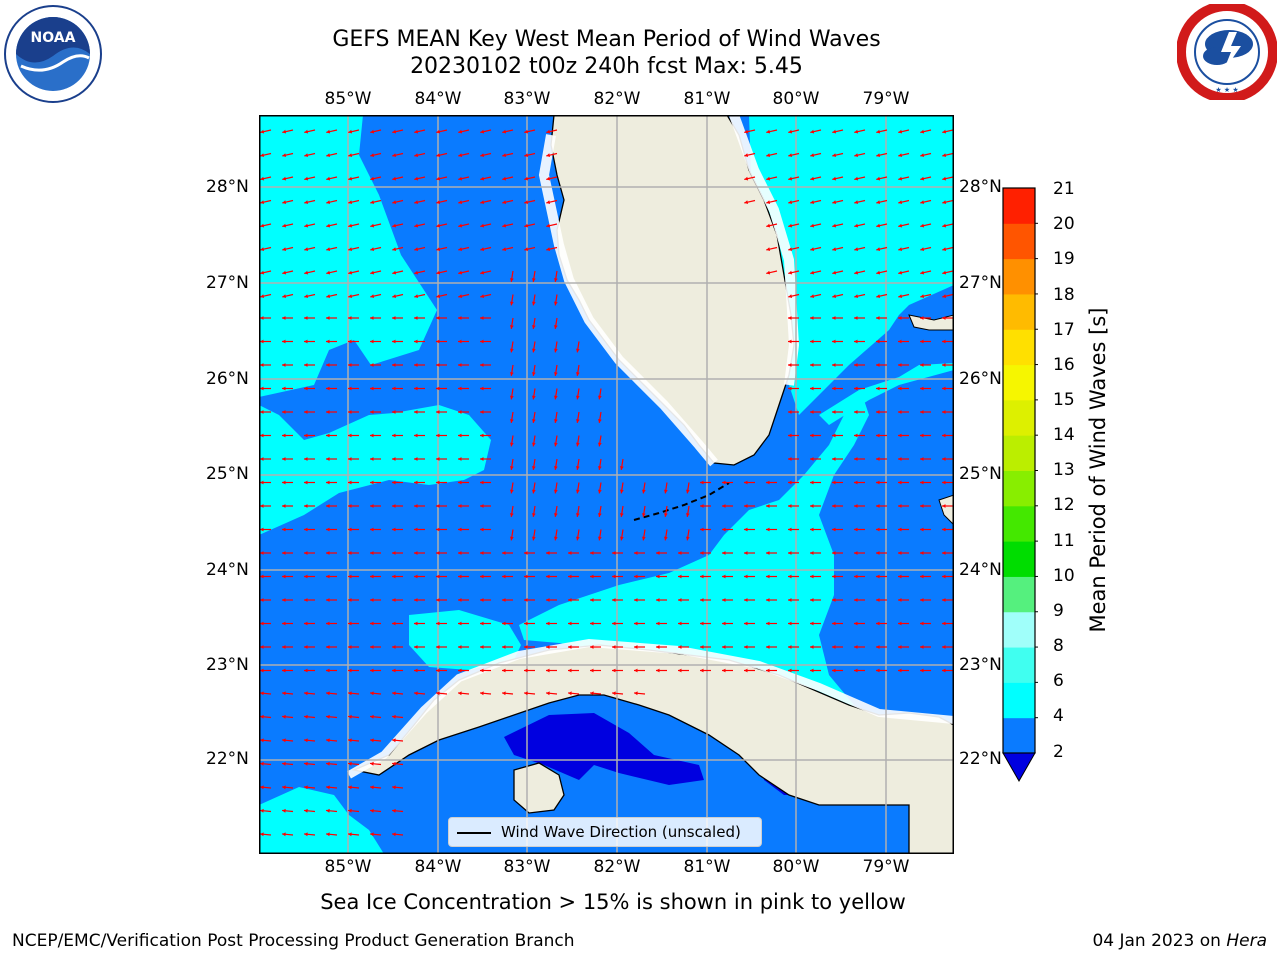  What do you see at coordinates (227, 187) in the screenshot?
I see `lat-label-left-28n: 28°N` at bounding box center [227, 187].